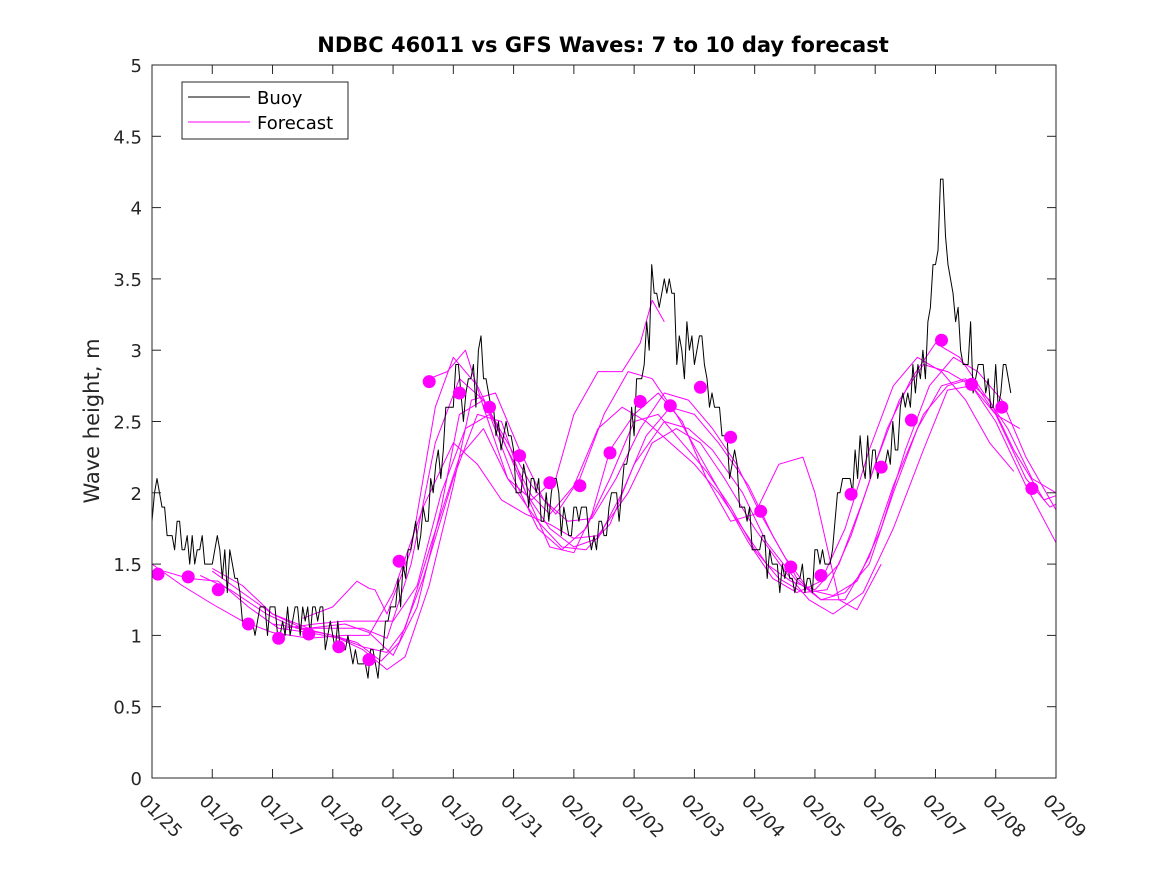 The width and height of the screenshot is (1167, 875). I want to click on y-tick-label: 3.5, so click(127, 280).